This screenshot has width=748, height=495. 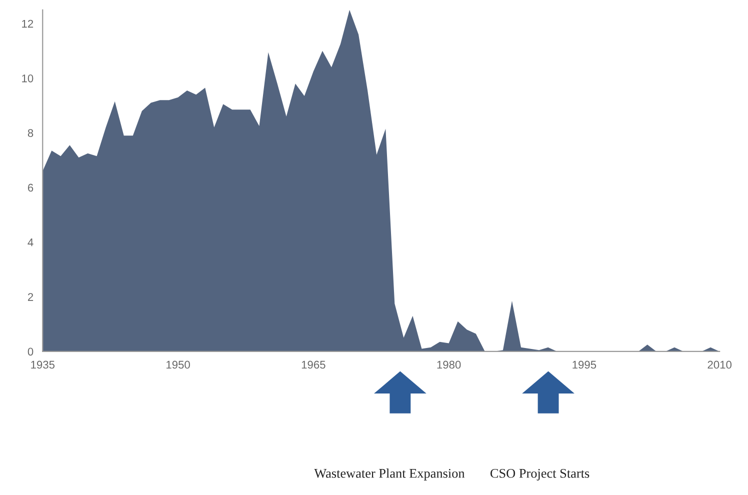 What do you see at coordinates (540, 474) in the screenshot?
I see `text: CSO Project Starts` at bounding box center [540, 474].